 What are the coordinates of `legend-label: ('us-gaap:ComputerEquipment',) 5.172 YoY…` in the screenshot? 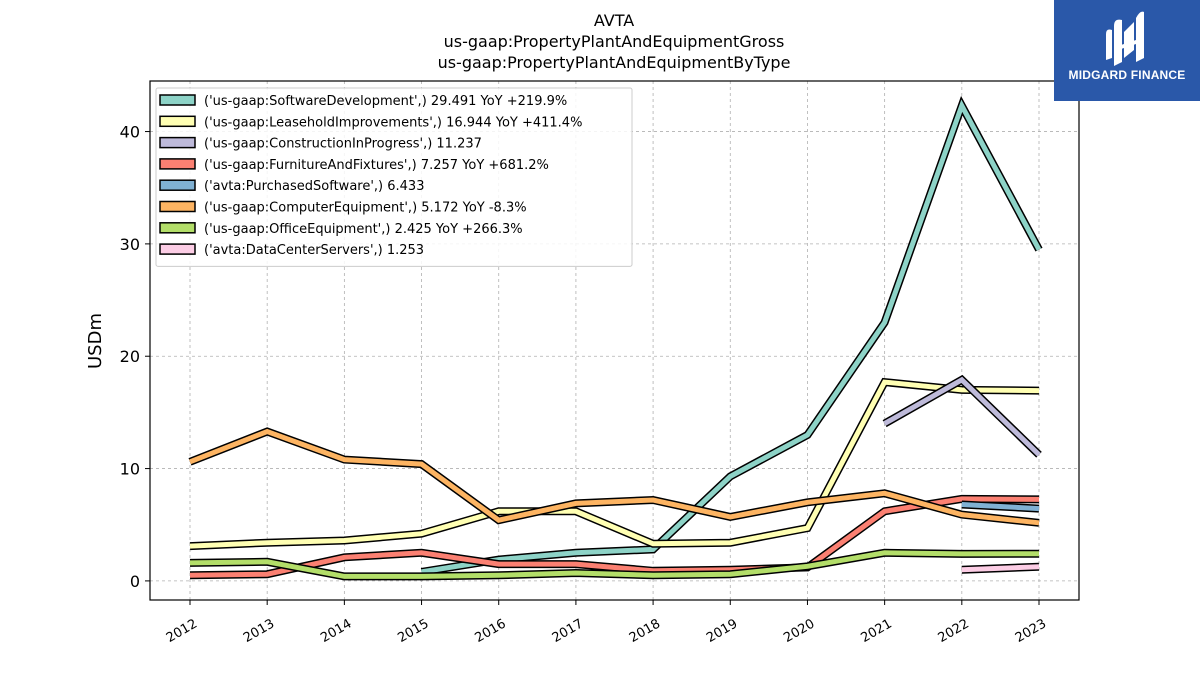 It's located at (365, 208).